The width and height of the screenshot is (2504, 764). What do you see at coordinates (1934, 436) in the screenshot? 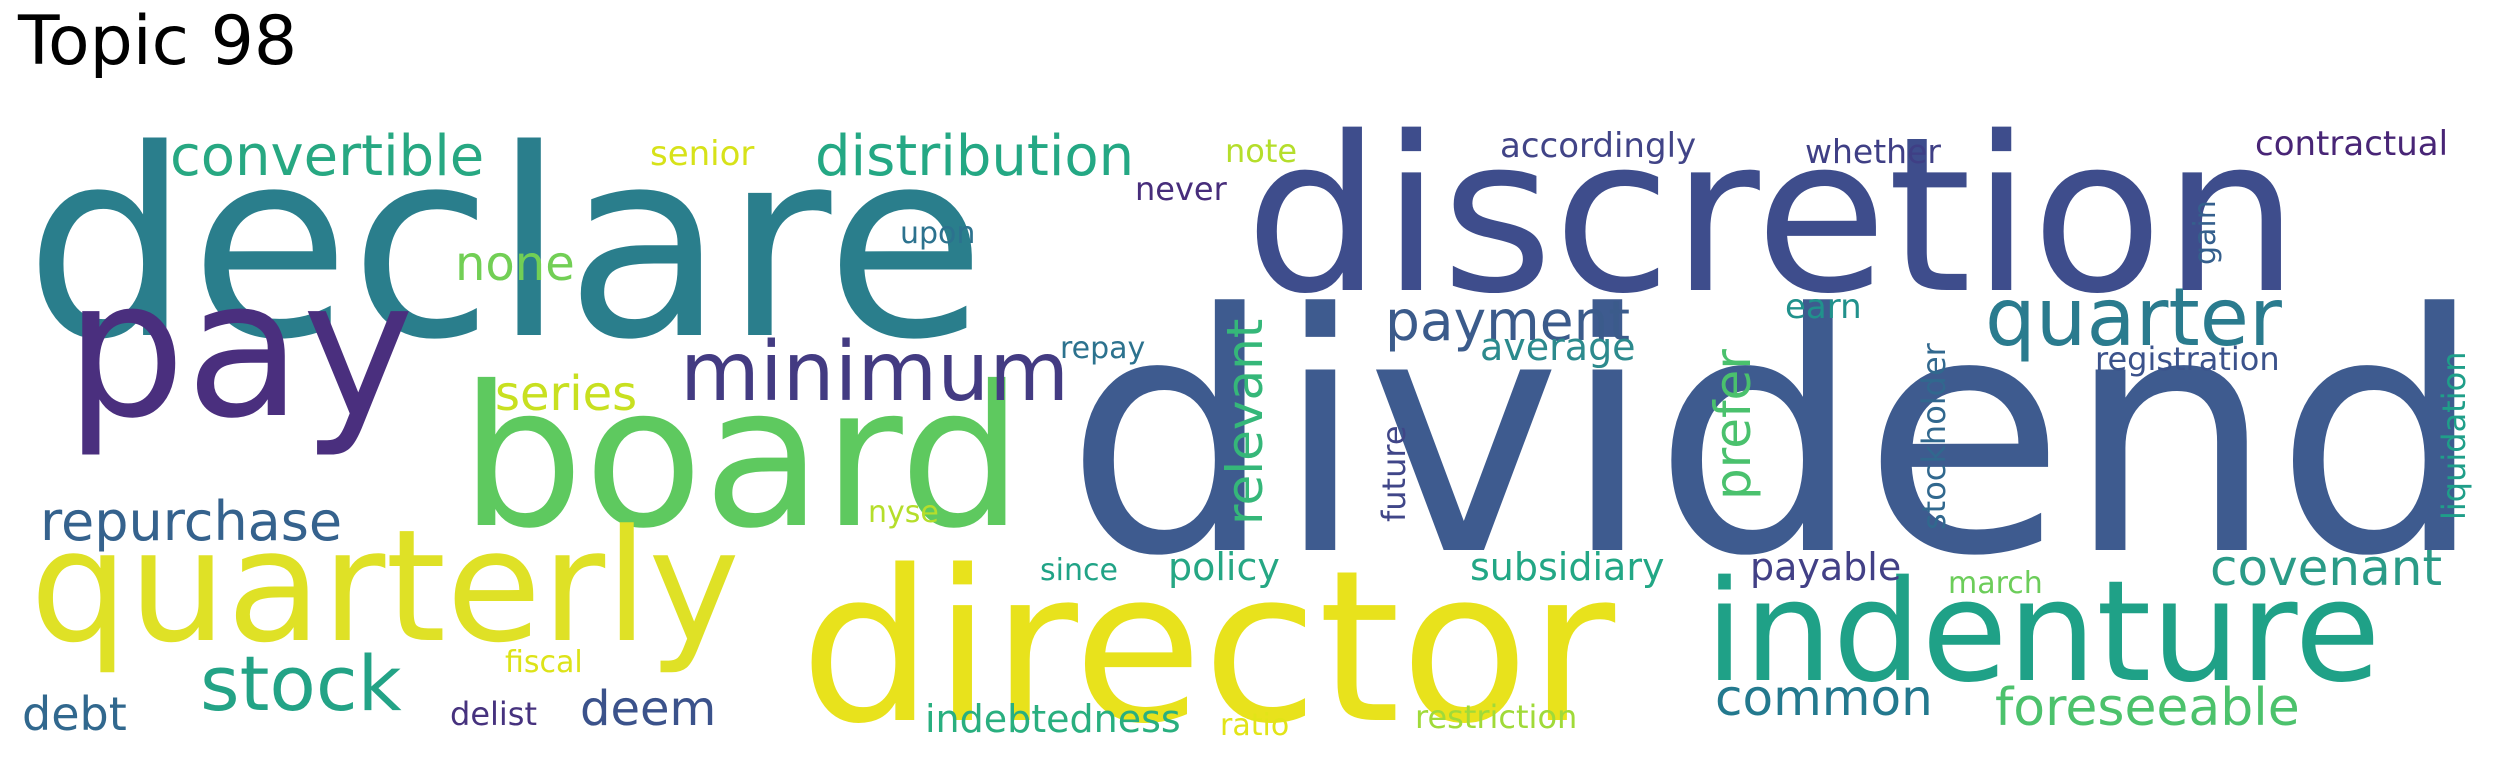
I see `word-stockholder: stockholder` at bounding box center [1934, 436].